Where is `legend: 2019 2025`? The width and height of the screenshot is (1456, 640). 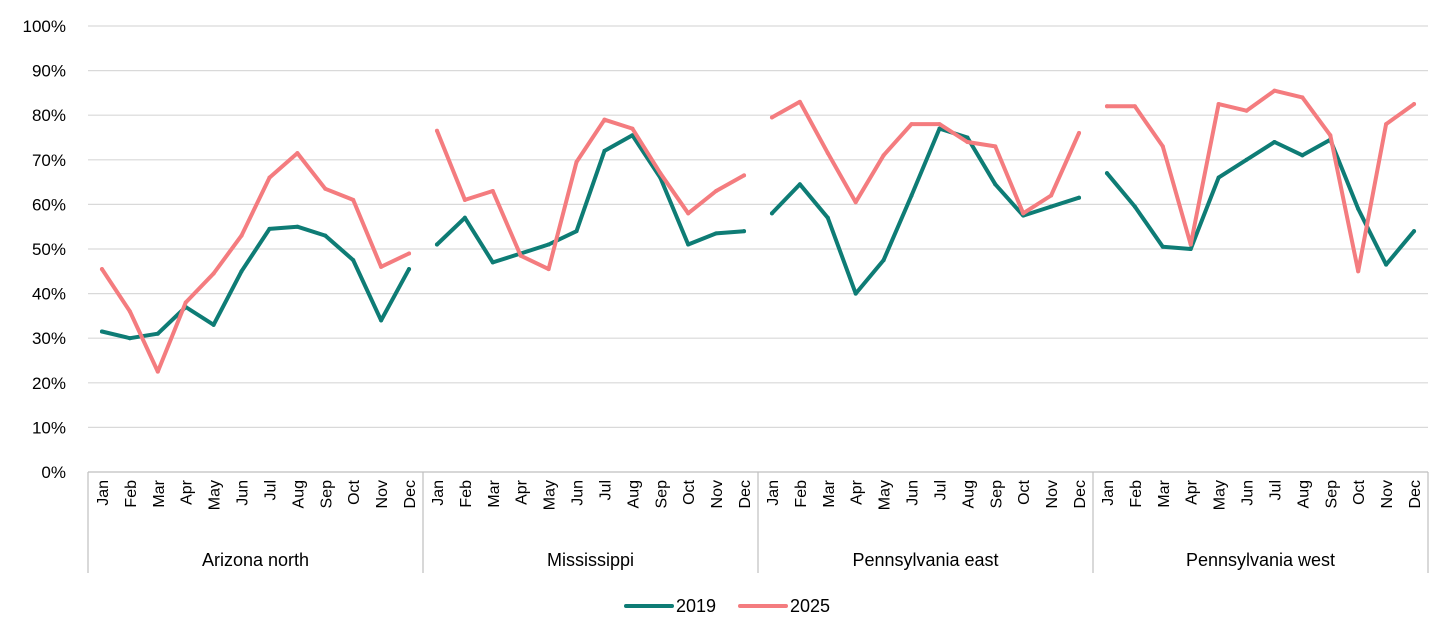
legend: 2019 2025 is located at coordinates (727, 606).